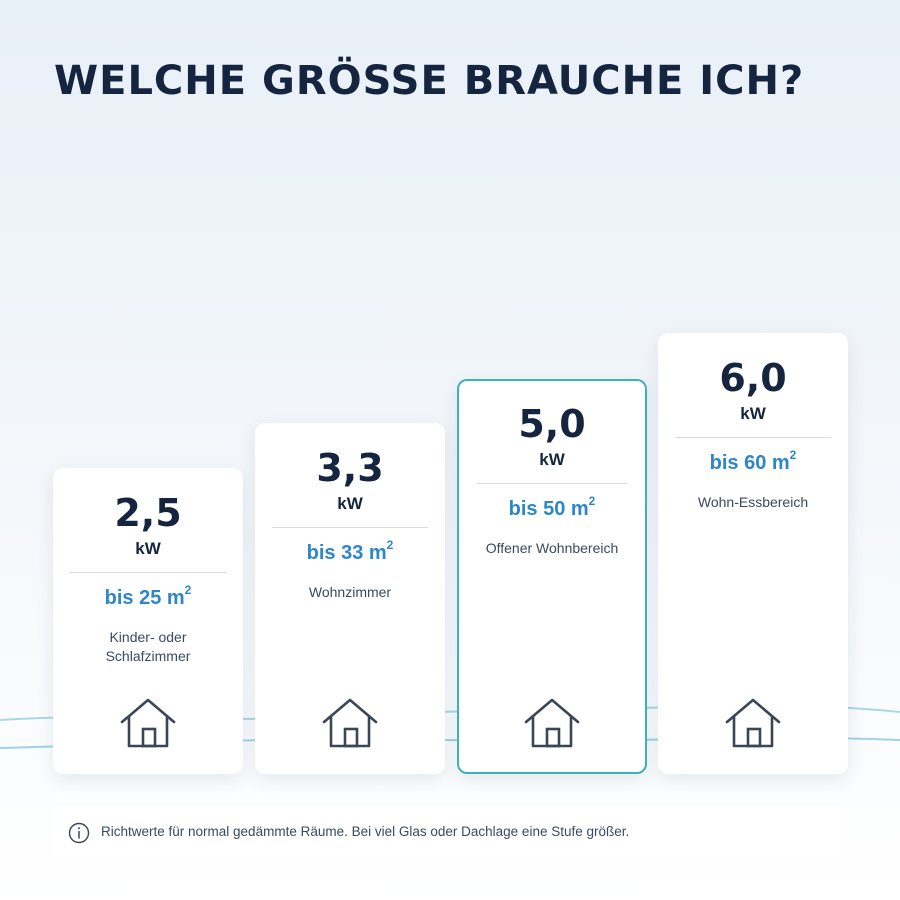 Image resolution: width=900 pixels, height=900 pixels. I want to click on size-card-6-0kw: 6,0 kW bis 60 m2 Wohn-Essbereich, so click(753, 553).